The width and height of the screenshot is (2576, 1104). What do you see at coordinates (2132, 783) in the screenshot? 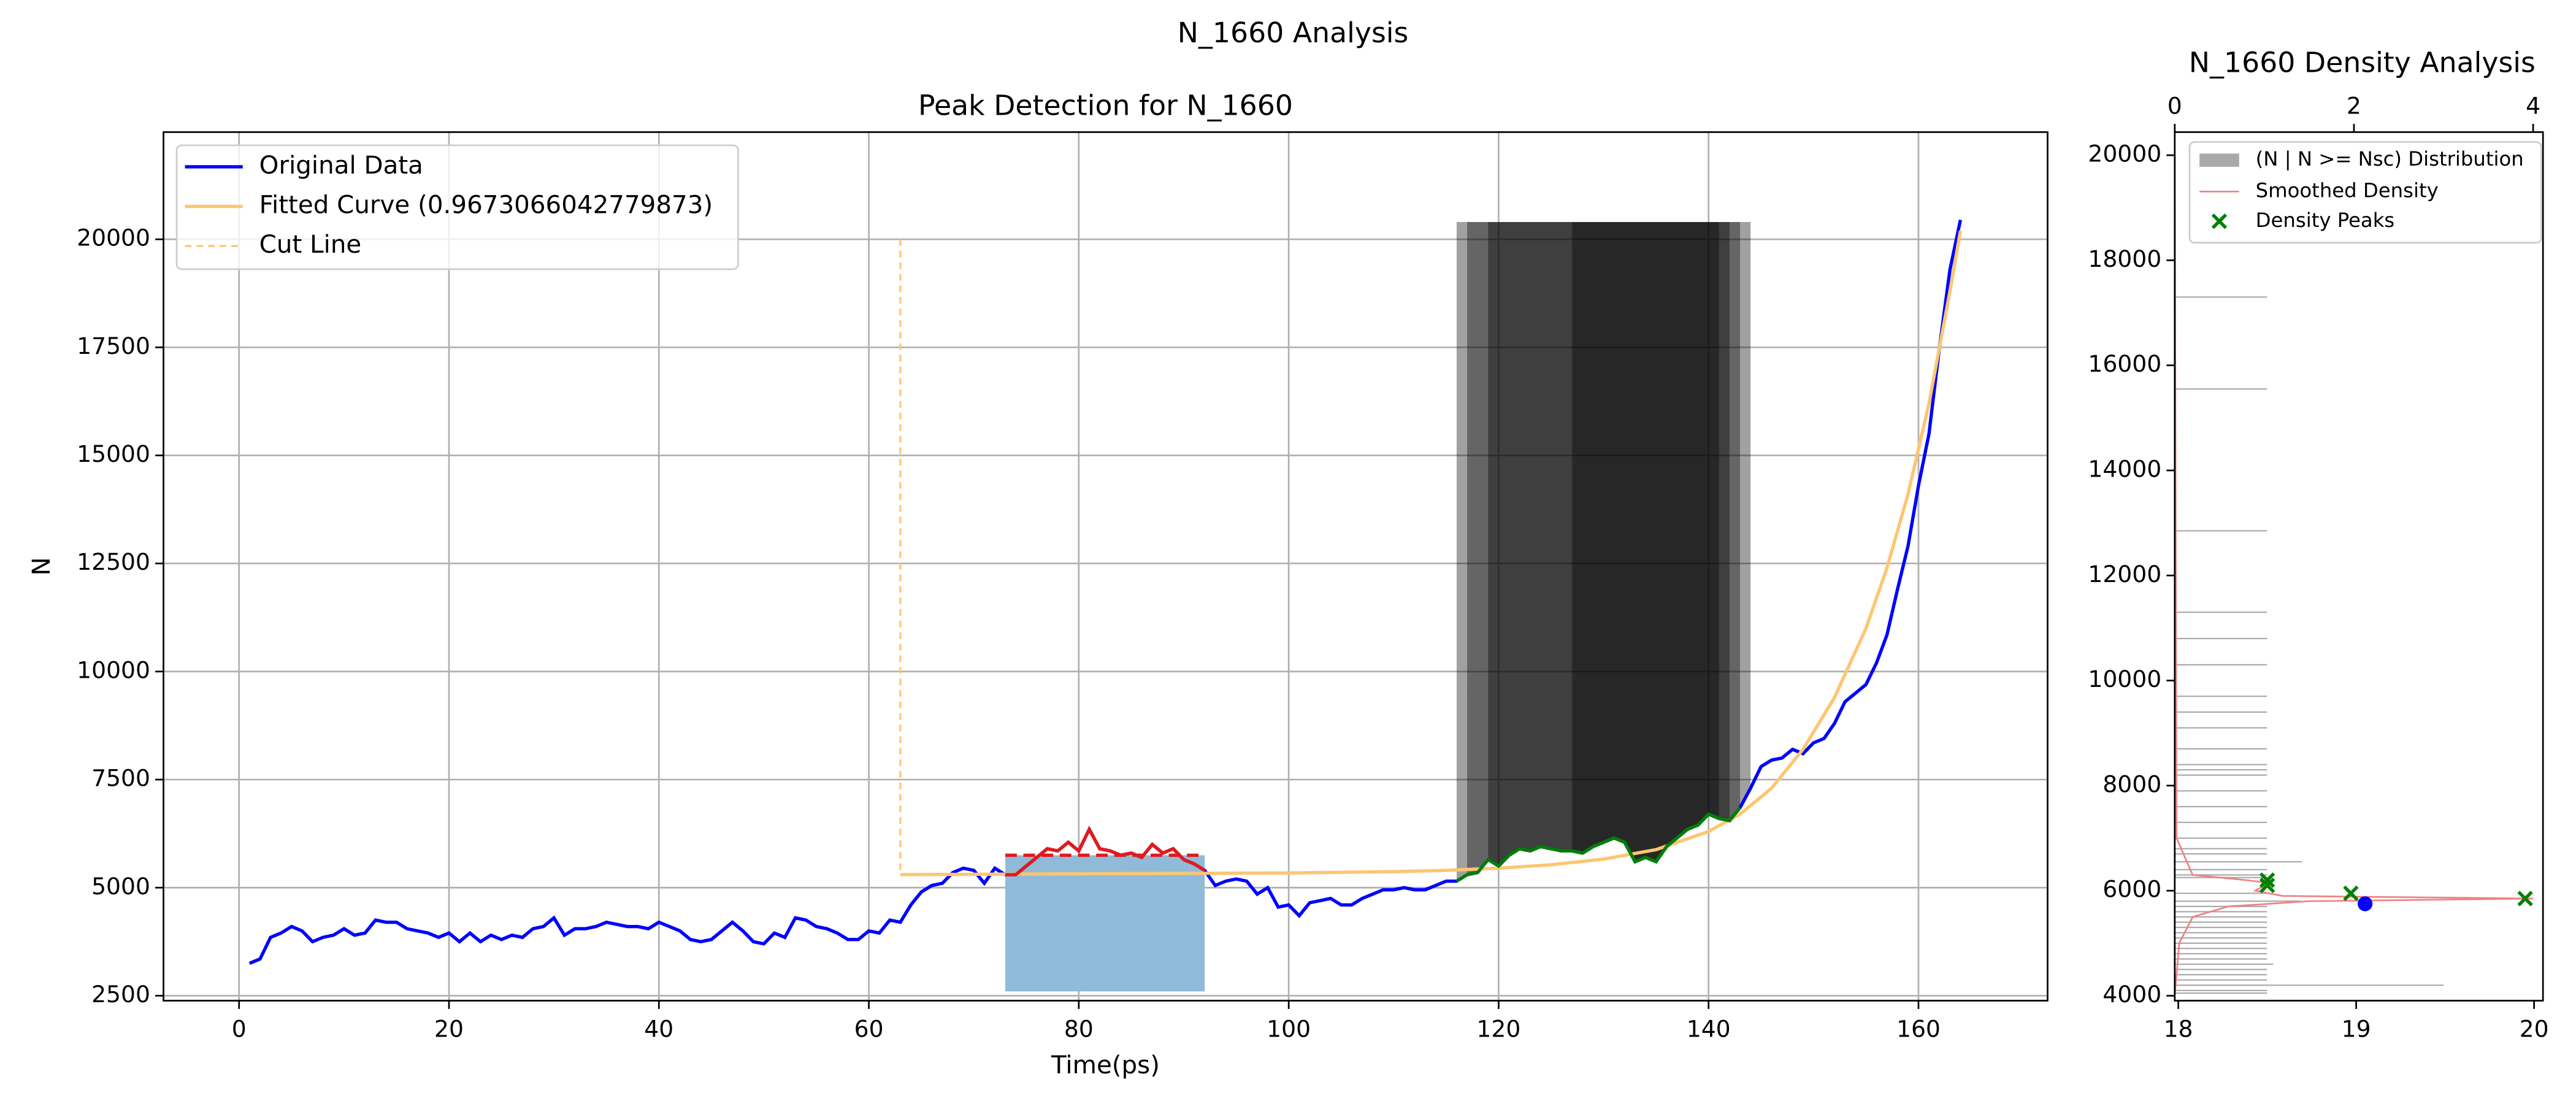
I see `y-tick-label: 8000` at bounding box center [2132, 783].